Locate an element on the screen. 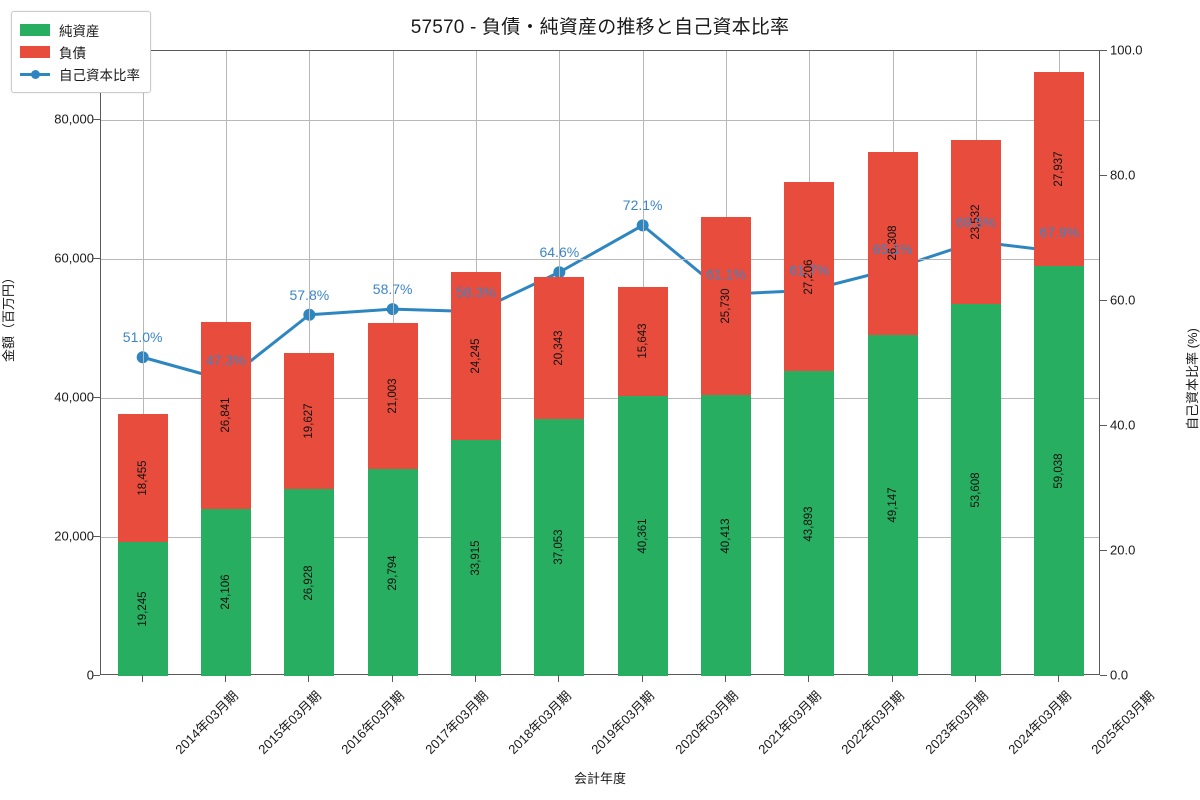  x-axis-tick-label: 2015年03月期 is located at coordinates (290, 722).